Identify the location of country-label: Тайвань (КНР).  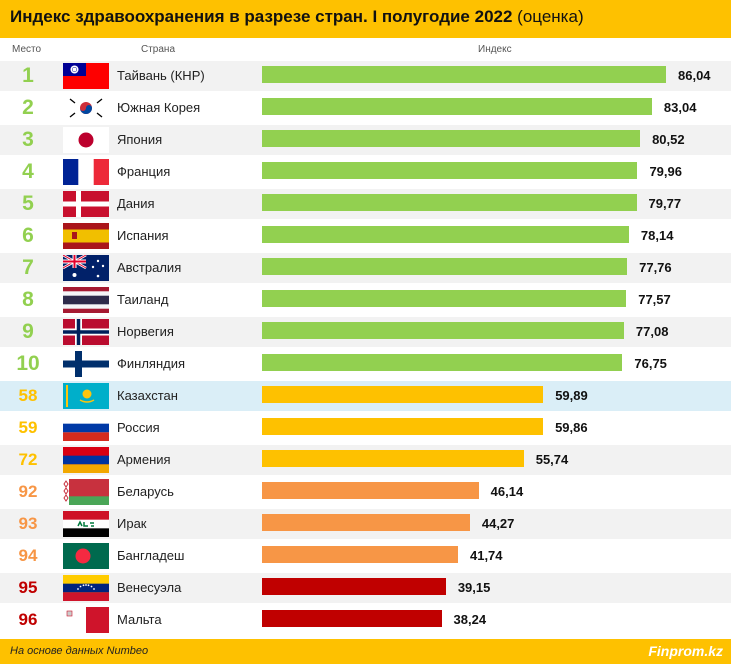
(161, 75).